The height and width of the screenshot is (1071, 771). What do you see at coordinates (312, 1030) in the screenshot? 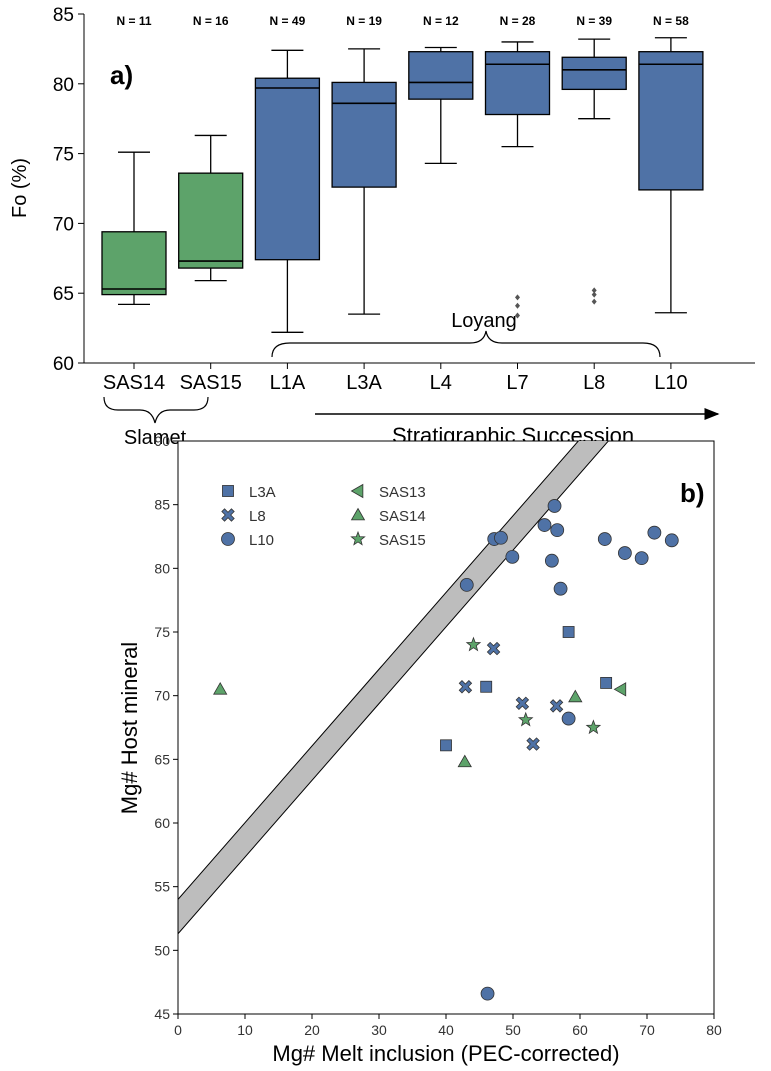
I see `x-tick-label: 20` at bounding box center [312, 1030].